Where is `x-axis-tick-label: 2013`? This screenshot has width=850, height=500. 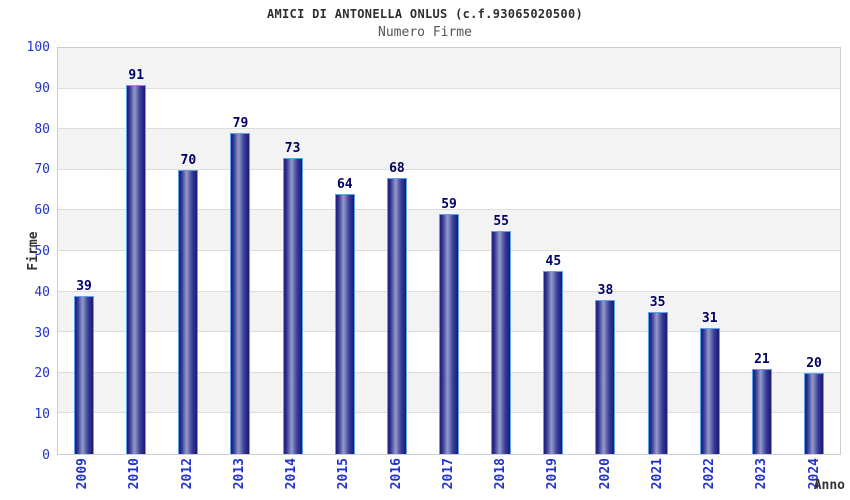
x-axis-tick-label: 2013 is located at coordinates (239, 474).